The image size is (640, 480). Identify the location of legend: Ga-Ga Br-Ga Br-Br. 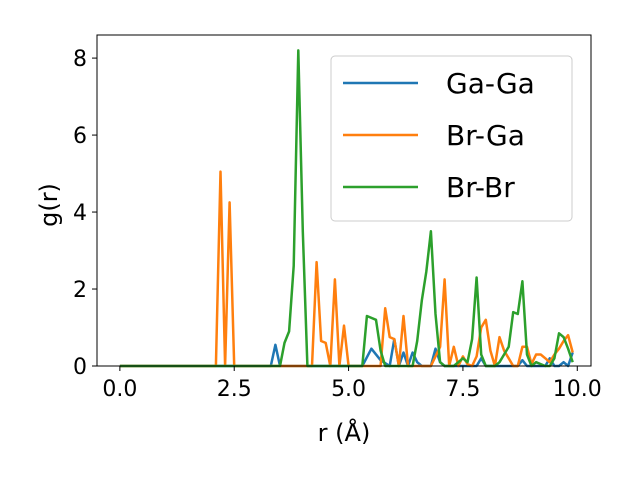
(451, 138).